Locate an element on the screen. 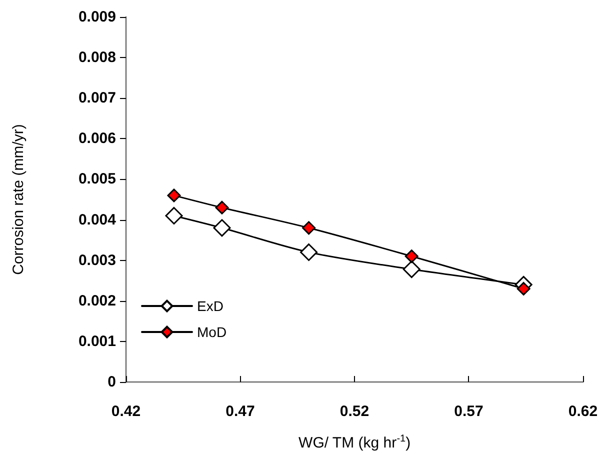 The height and width of the screenshot is (473, 605). x-tick-label: 0.62 is located at coordinates (583, 411).